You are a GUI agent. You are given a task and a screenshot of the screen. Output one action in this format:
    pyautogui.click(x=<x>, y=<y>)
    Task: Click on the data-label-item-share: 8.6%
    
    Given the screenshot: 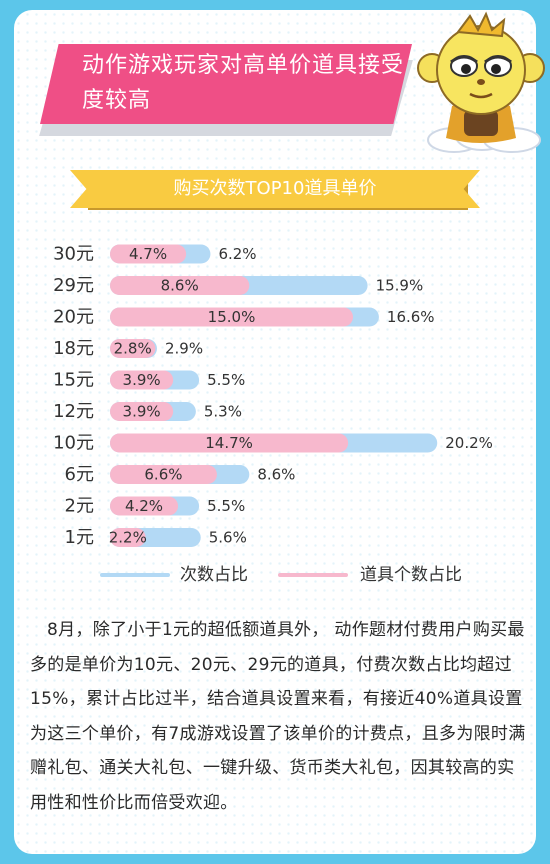 What is the action you would take?
    pyautogui.click(x=180, y=286)
    